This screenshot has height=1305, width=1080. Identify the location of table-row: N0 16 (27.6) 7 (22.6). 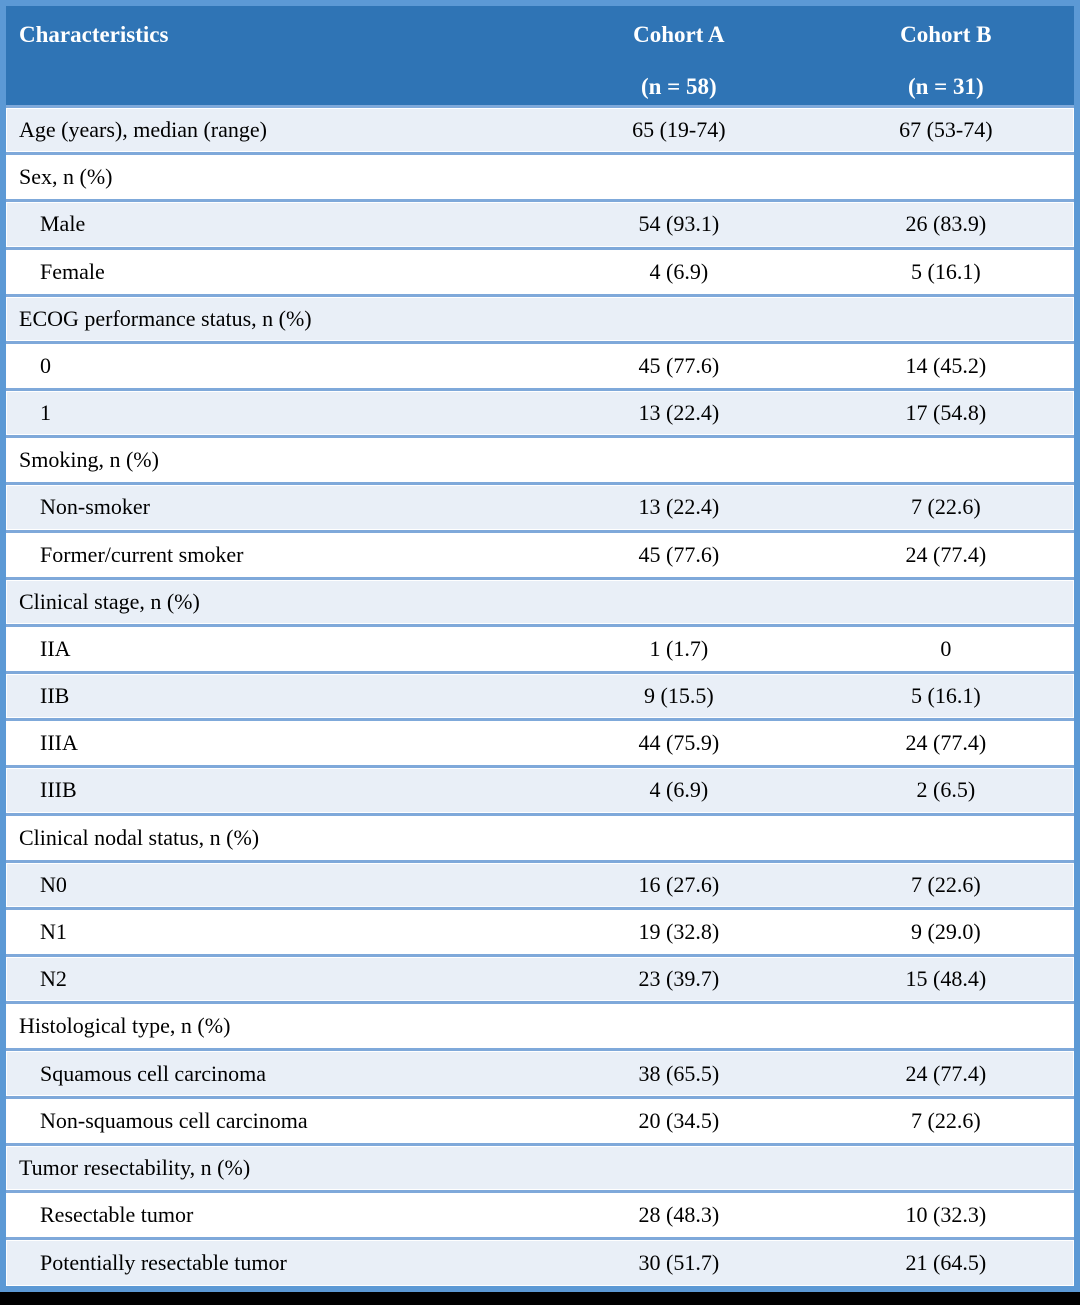
(540, 885).